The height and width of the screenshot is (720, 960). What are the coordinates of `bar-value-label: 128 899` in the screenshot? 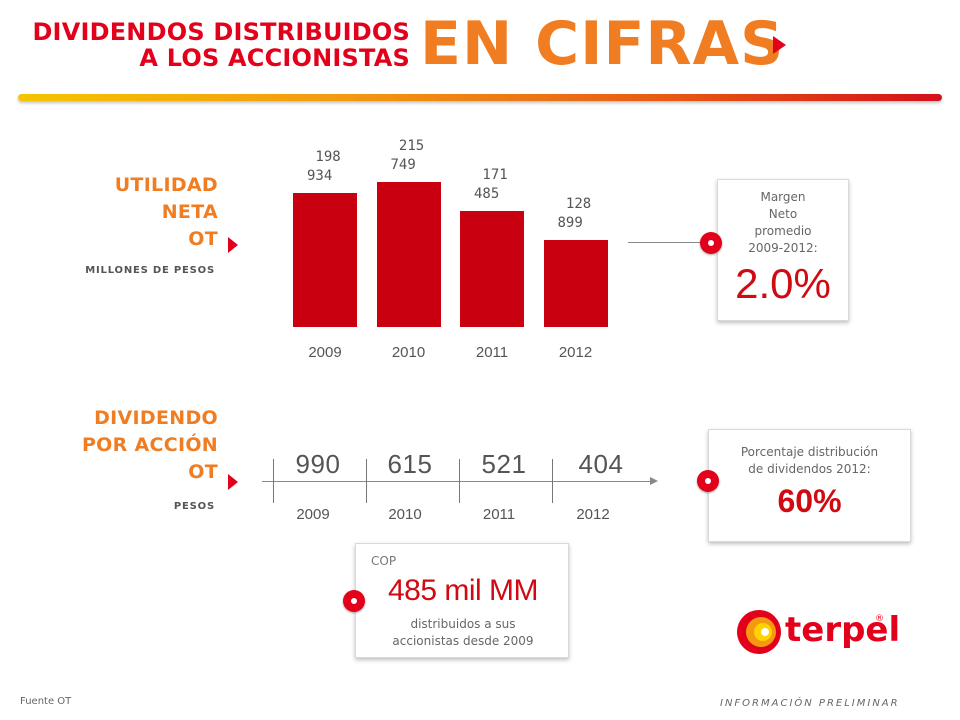 It's located at (574, 214).